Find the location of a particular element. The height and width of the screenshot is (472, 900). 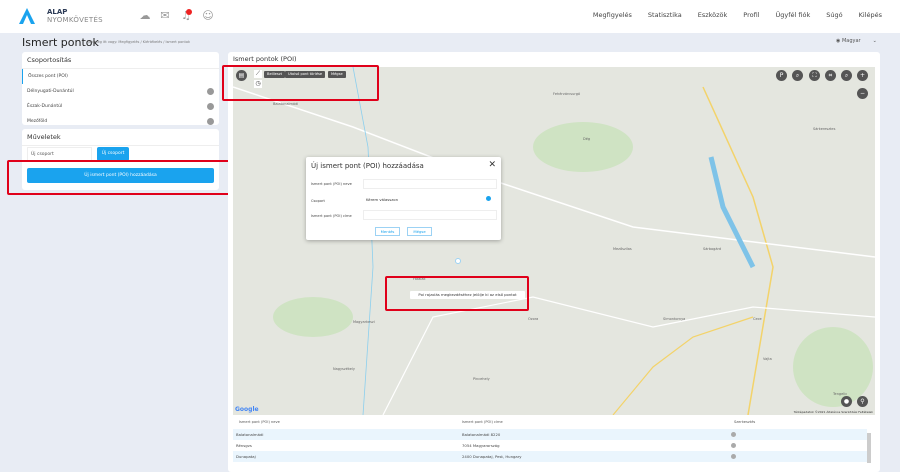

search-icon: ⌕ is located at coordinates (797, 75).